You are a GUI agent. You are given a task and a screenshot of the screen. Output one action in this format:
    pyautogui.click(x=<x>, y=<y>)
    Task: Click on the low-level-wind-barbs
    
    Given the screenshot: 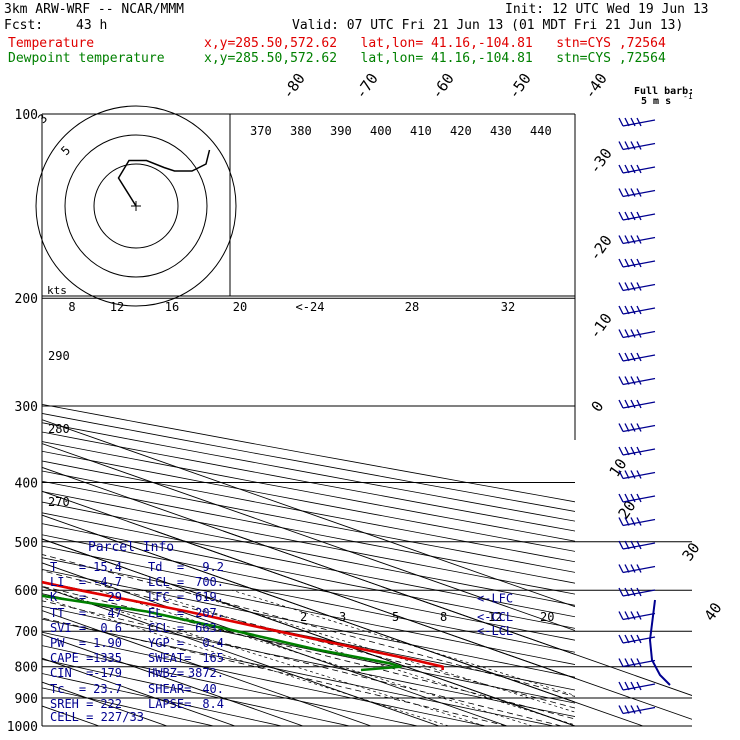 What is the action you would take?
    pyautogui.click(x=659, y=642)
    